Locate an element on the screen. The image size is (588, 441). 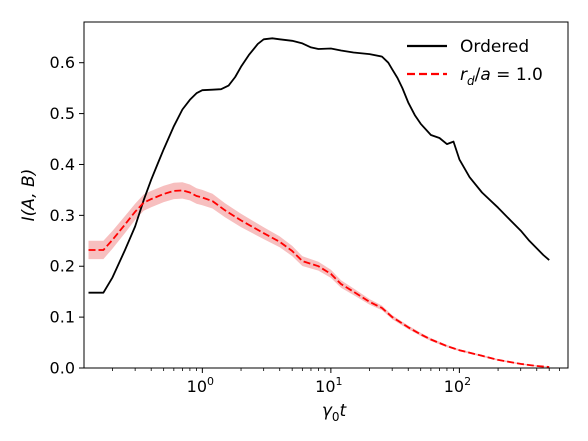
y-tick-label: 0.1 is located at coordinates (62, 317).